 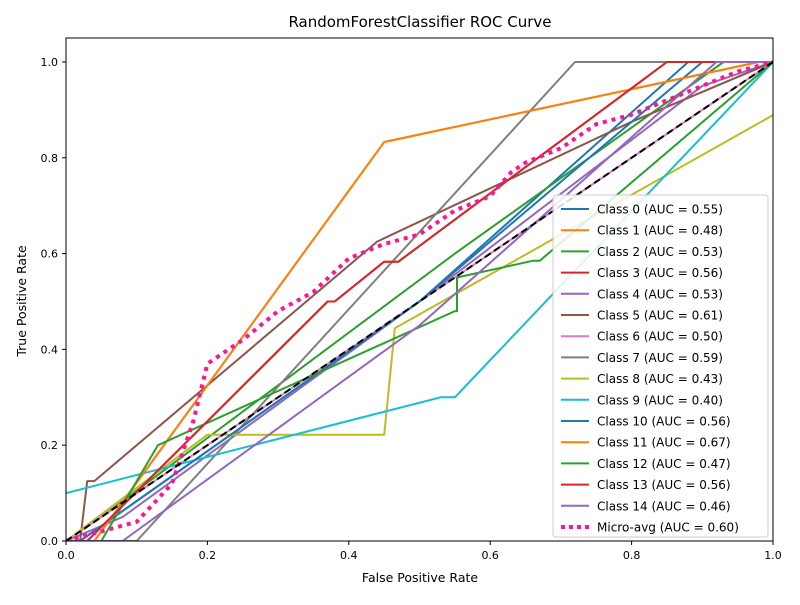 What do you see at coordinates (208, 555) in the screenshot?
I see `x-tick-label: 0.2` at bounding box center [208, 555].